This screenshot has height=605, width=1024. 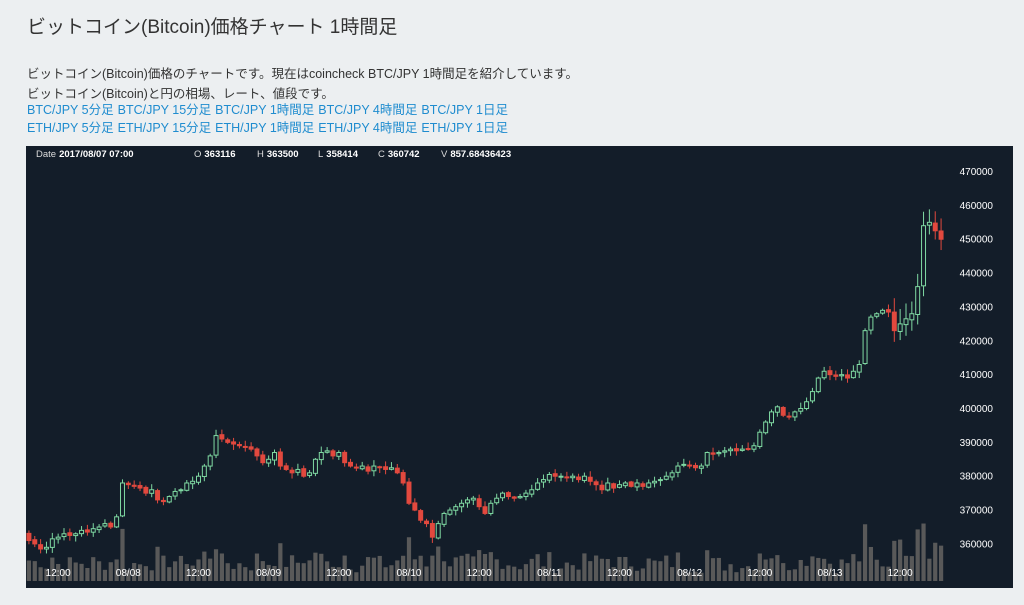 I want to click on y-axis-tick-label: 470000, so click(x=977, y=172).